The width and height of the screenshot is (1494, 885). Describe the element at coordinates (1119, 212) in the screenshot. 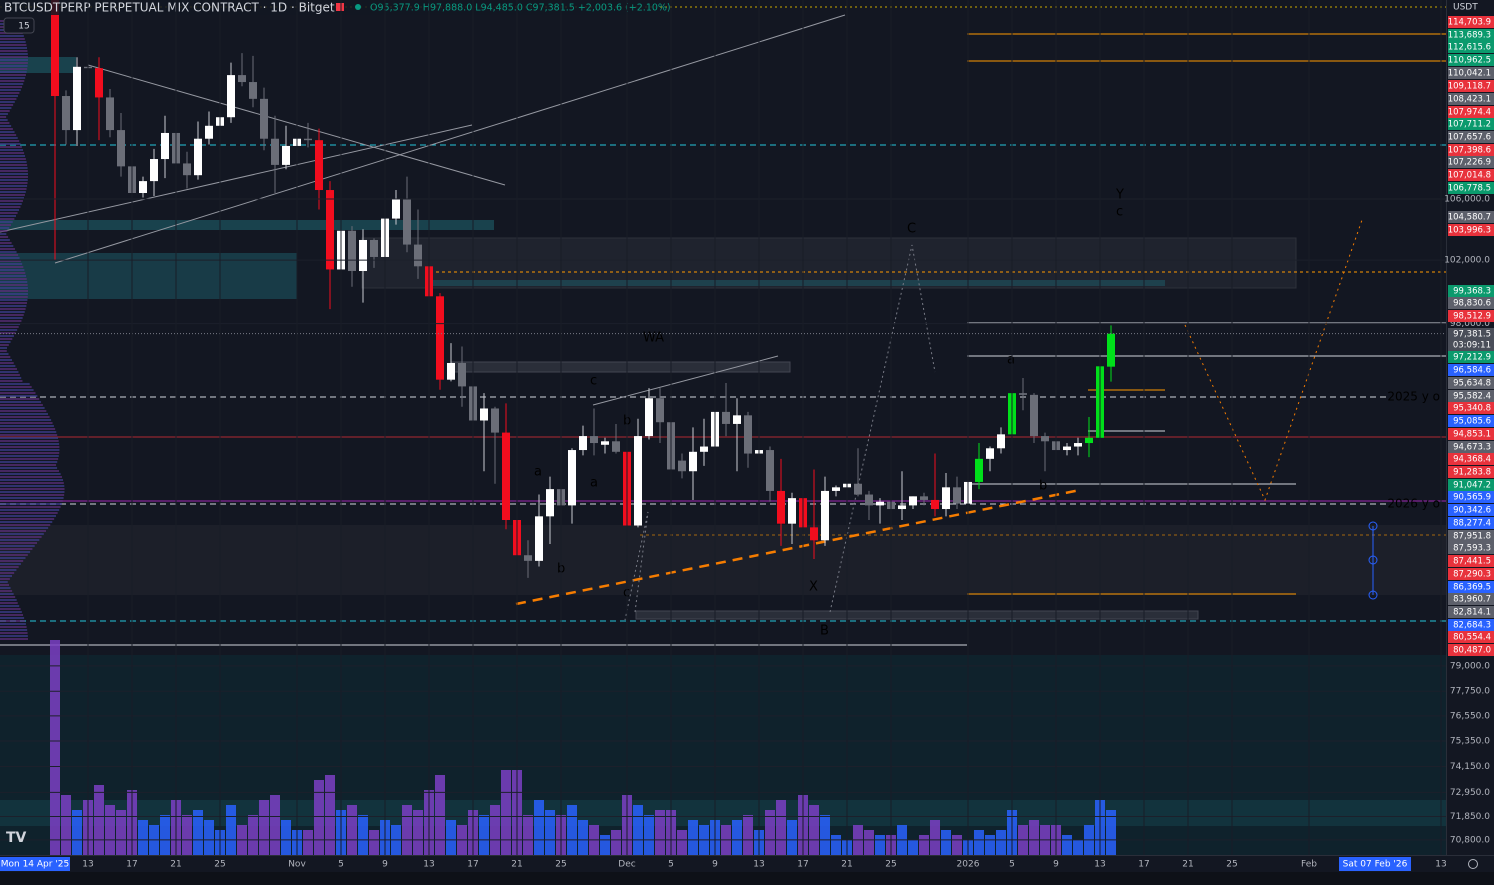

I see `annotation: c` at that location.